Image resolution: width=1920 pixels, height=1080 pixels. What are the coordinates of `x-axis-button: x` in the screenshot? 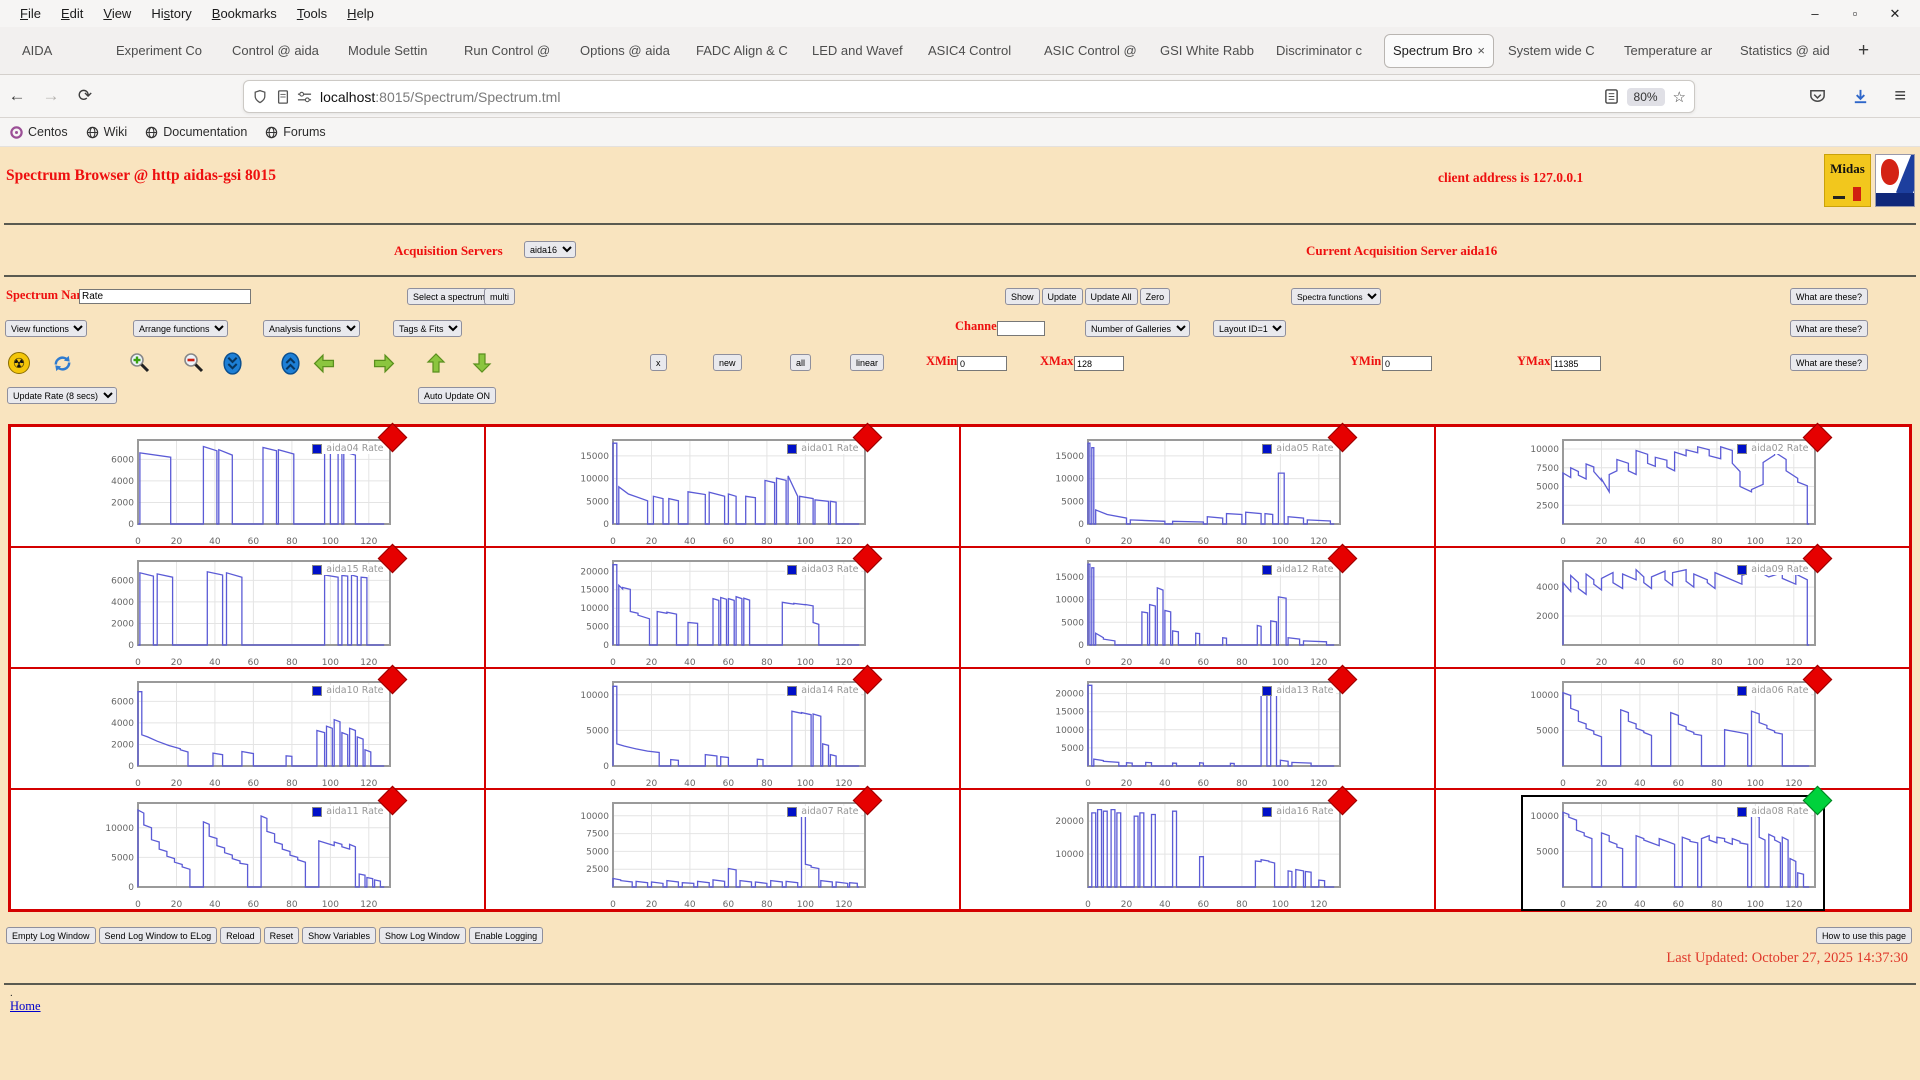 It's located at (658, 362).